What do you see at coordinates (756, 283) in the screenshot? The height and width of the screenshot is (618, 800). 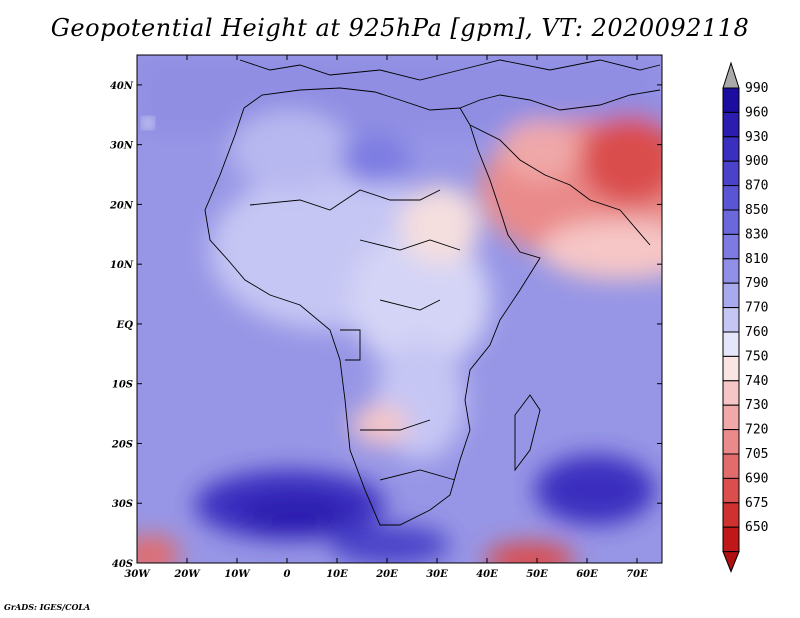 I see `colorbar-level-label: 790` at bounding box center [756, 283].